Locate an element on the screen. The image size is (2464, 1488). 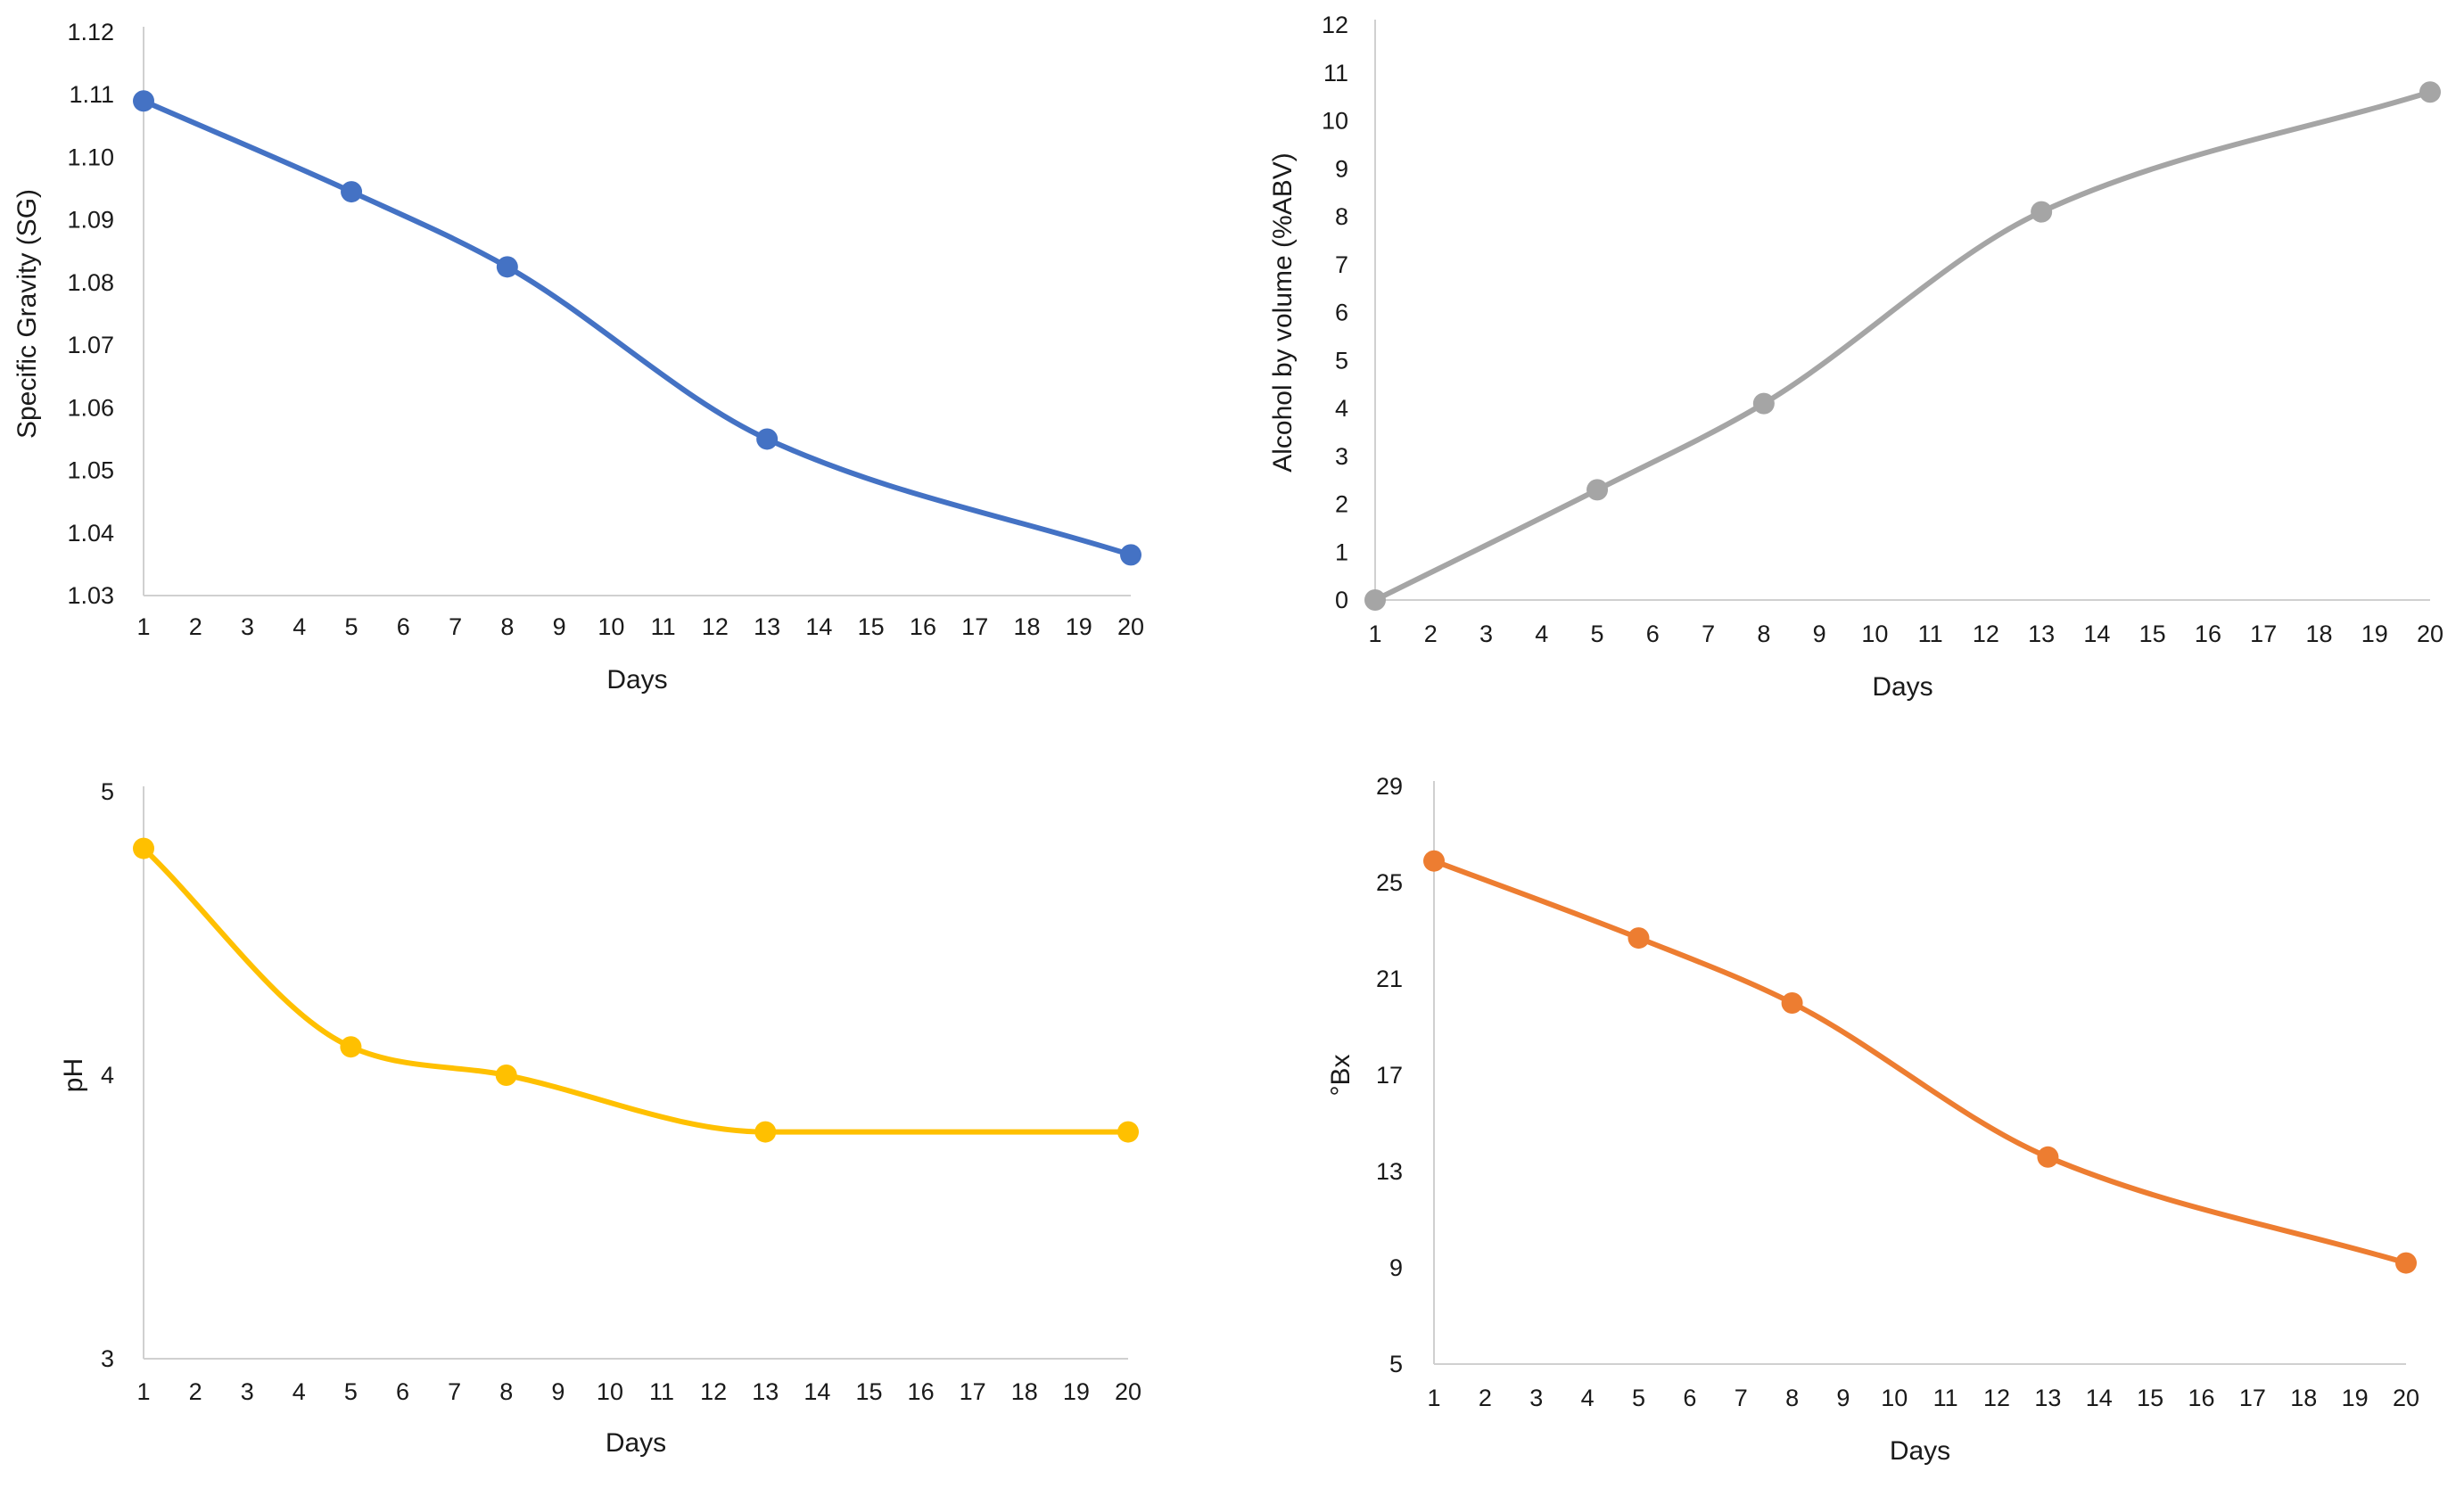
abv-y-tick-label: 9 is located at coordinates (1341, 168).